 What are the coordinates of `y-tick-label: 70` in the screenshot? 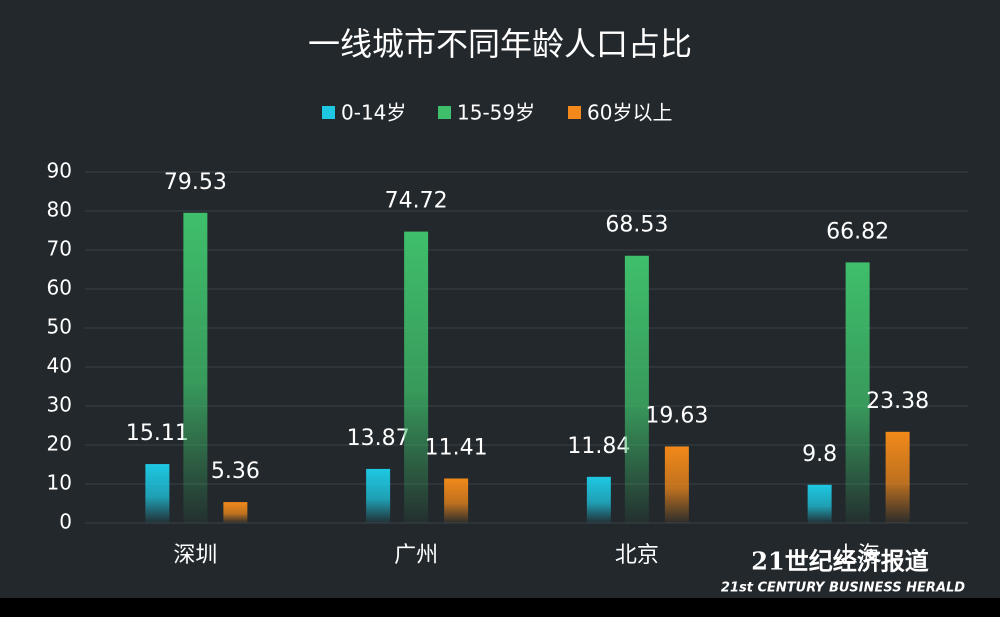 It's located at (59, 249).